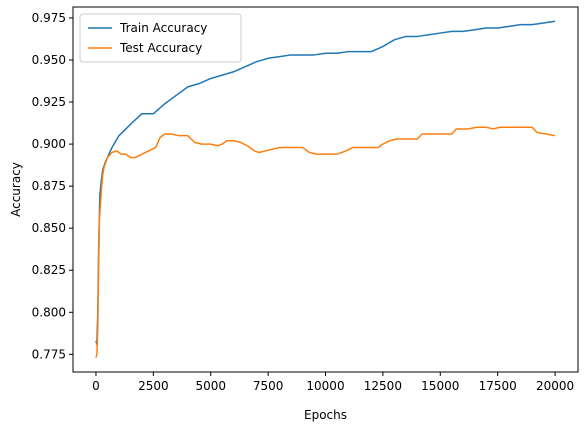 The height and width of the screenshot is (432, 584). I want to click on legend: Train Accuracy Test Accuracy, so click(160, 38).